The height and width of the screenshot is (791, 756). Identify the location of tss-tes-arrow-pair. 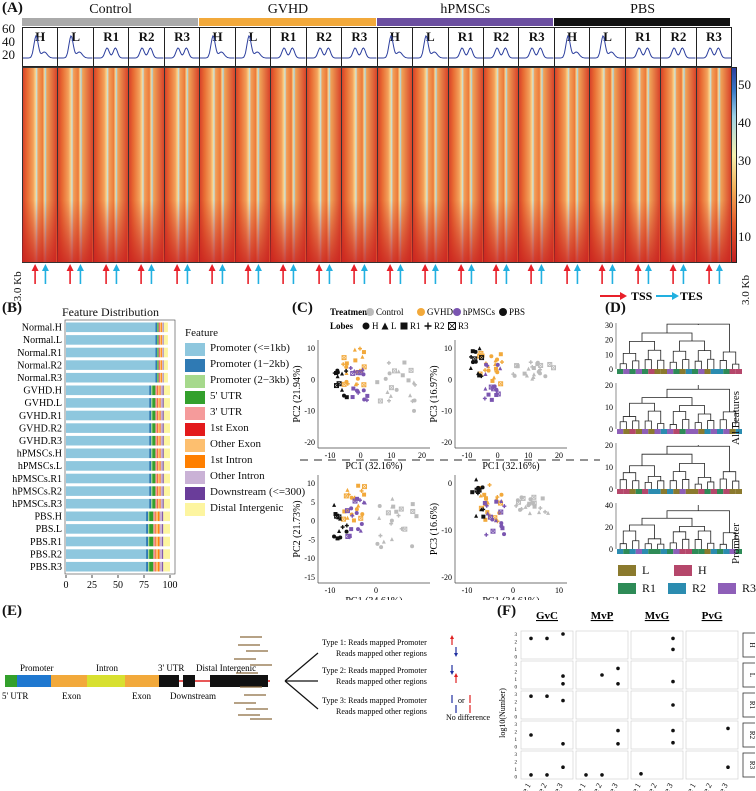
(324, 274).